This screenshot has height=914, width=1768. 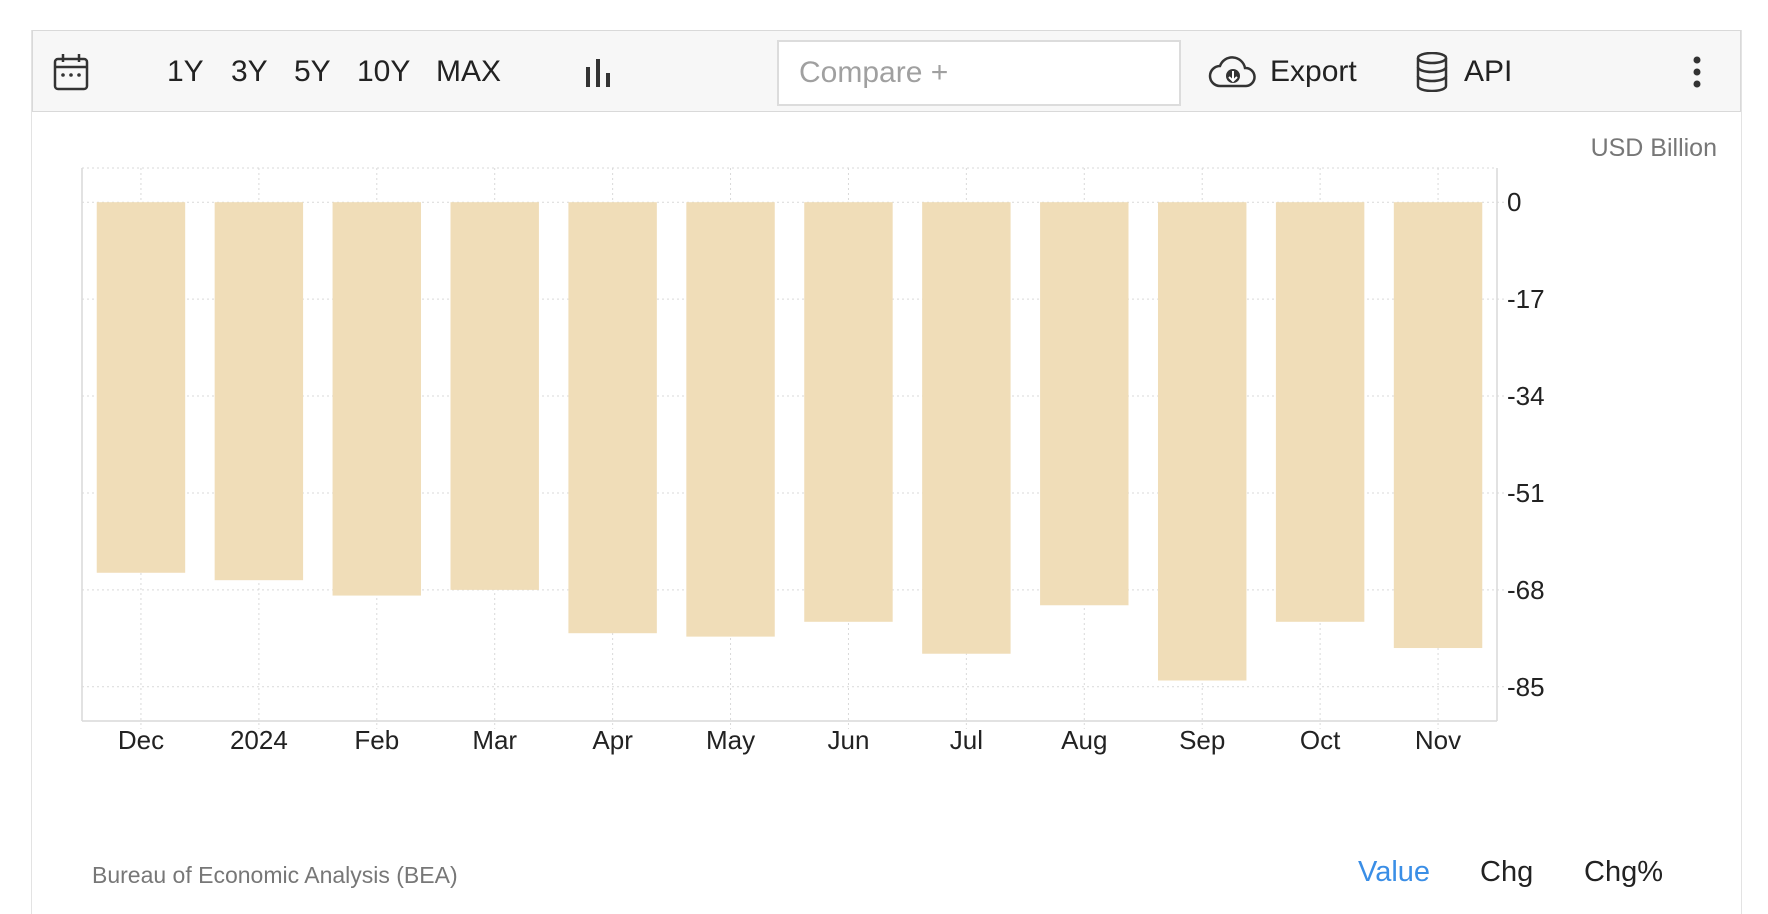 I want to click on x-tick-label: Mar, so click(x=494, y=740).